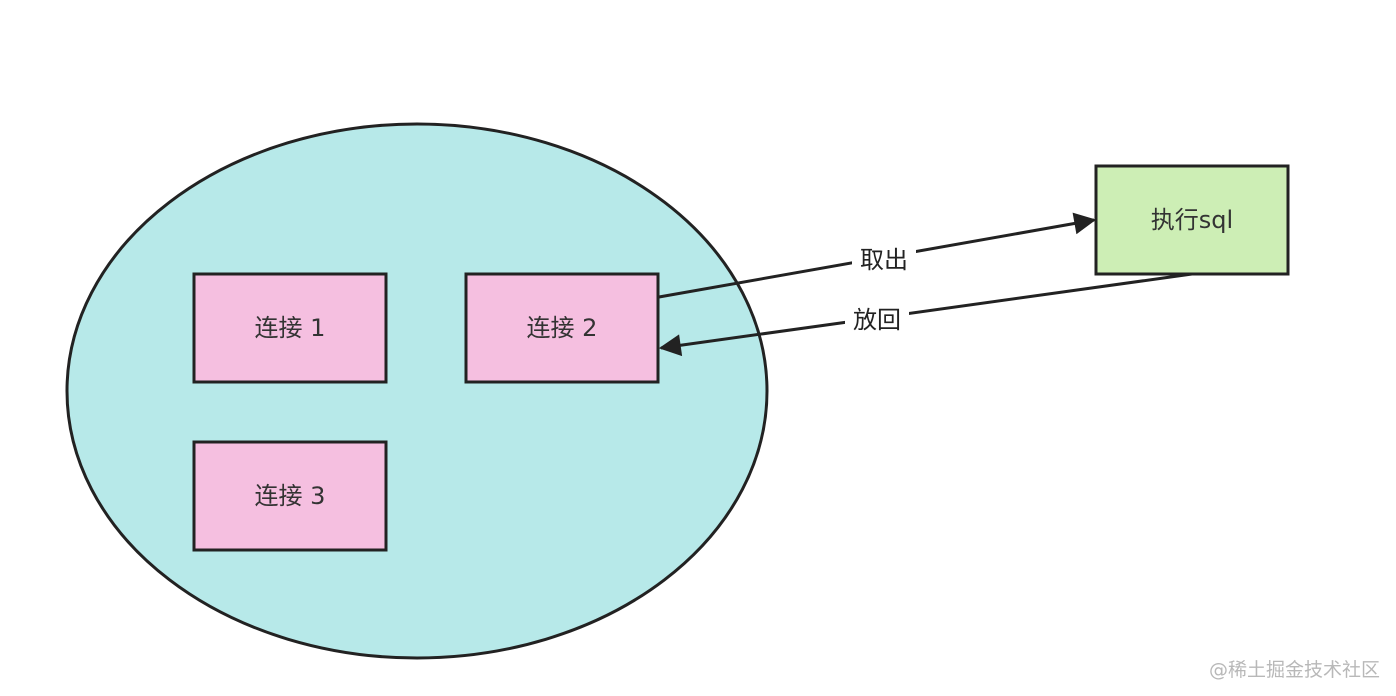 This screenshot has height=696, width=1396. I want to click on connection-2-node: 连接 2, so click(562, 328).